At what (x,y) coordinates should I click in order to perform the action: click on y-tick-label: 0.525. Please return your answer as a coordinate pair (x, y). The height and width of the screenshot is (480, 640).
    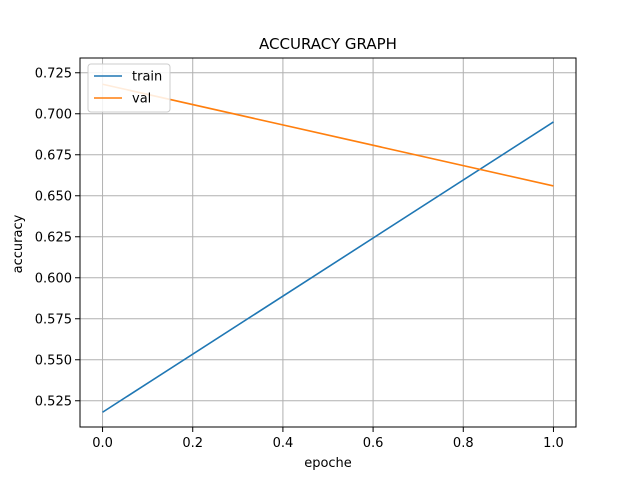
    Looking at the image, I should click on (53, 401).